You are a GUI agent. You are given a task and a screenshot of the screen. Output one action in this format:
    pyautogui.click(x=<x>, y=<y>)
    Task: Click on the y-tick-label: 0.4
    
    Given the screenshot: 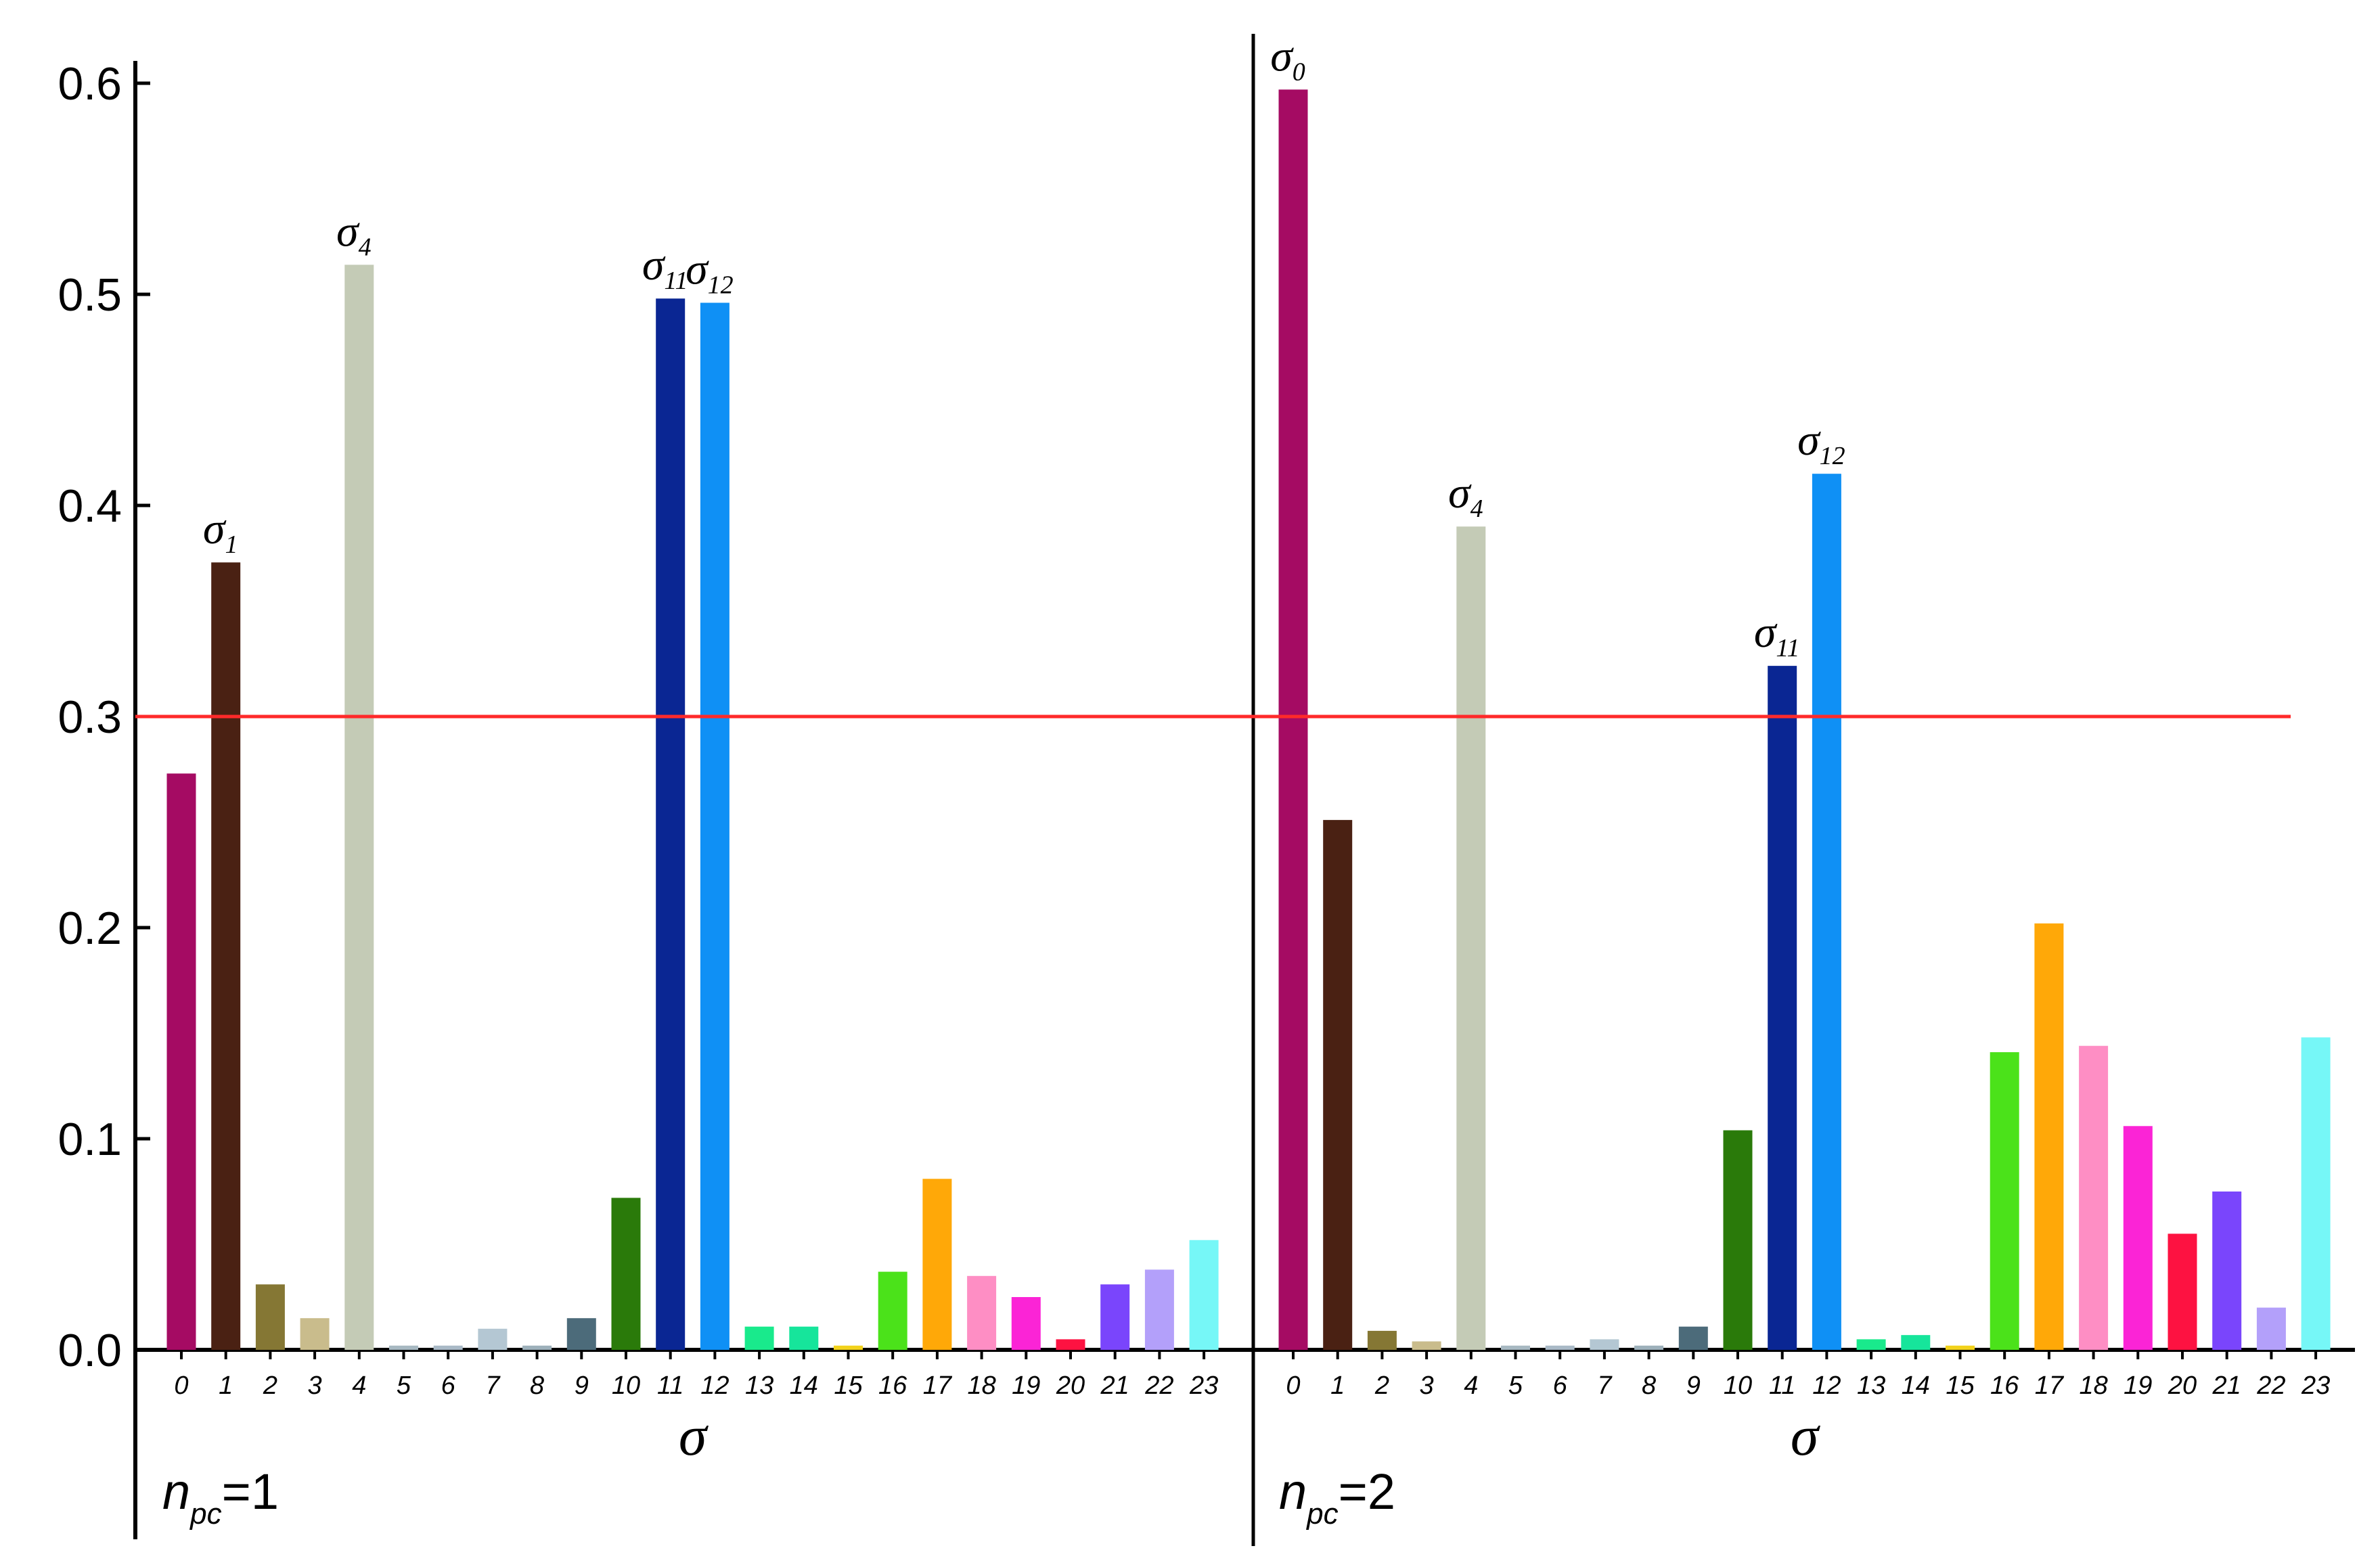 What is the action you would take?
    pyautogui.click(x=90, y=506)
    